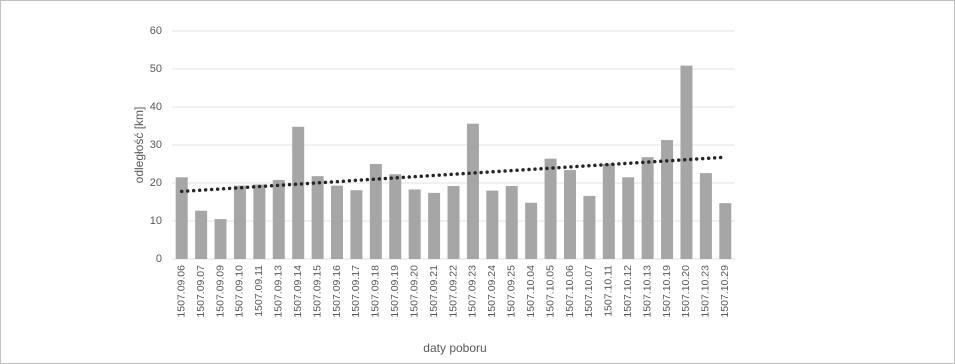 Image resolution: width=955 pixels, height=364 pixels. What do you see at coordinates (686, 291) in the screenshot?
I see `x-tick-label: 1507.10.20` at bounding box center [686, 291].